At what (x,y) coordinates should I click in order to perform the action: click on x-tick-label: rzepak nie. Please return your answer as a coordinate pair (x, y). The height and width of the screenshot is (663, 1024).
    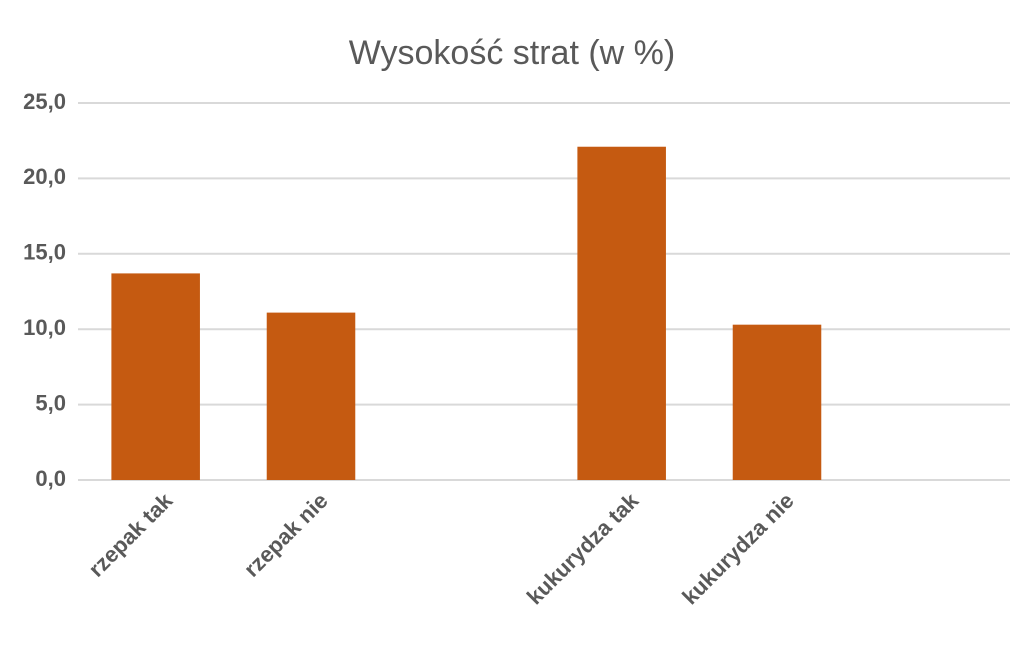
    Looking at the image, I should click on (286, 535).